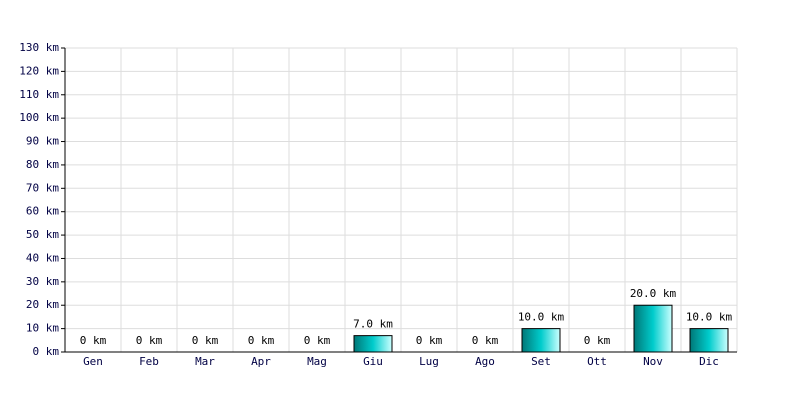 This screenshot has height=400, width=800. I want to click on x-tick-label: Lug, so click(429, 361).